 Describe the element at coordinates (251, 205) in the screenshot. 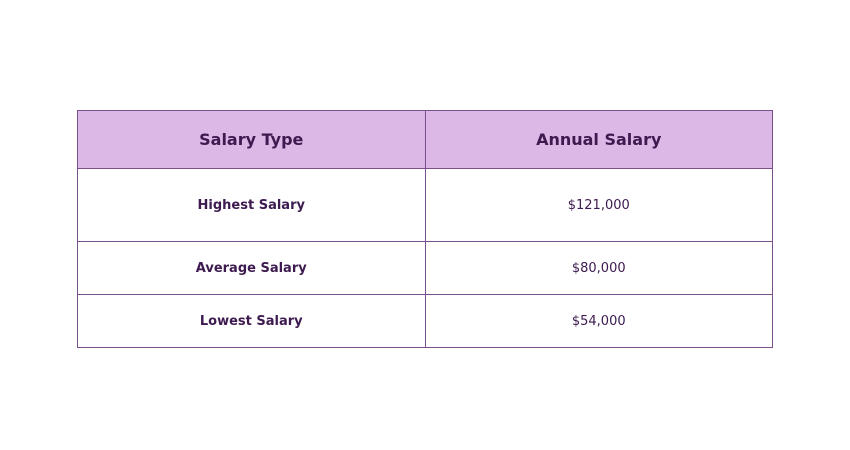

I see `cell: Highest Salary` at that location.